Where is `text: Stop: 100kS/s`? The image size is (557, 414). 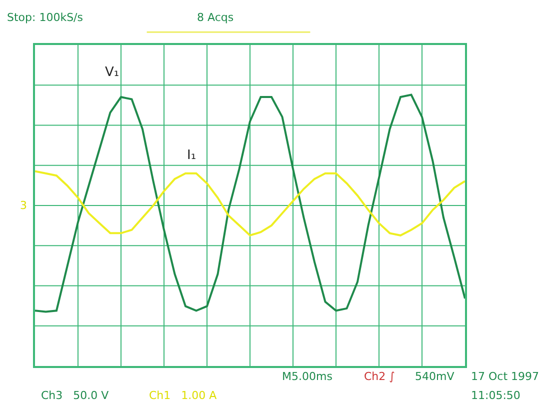
text: Stop: 100kS/s is located at coordinates (45, 17).